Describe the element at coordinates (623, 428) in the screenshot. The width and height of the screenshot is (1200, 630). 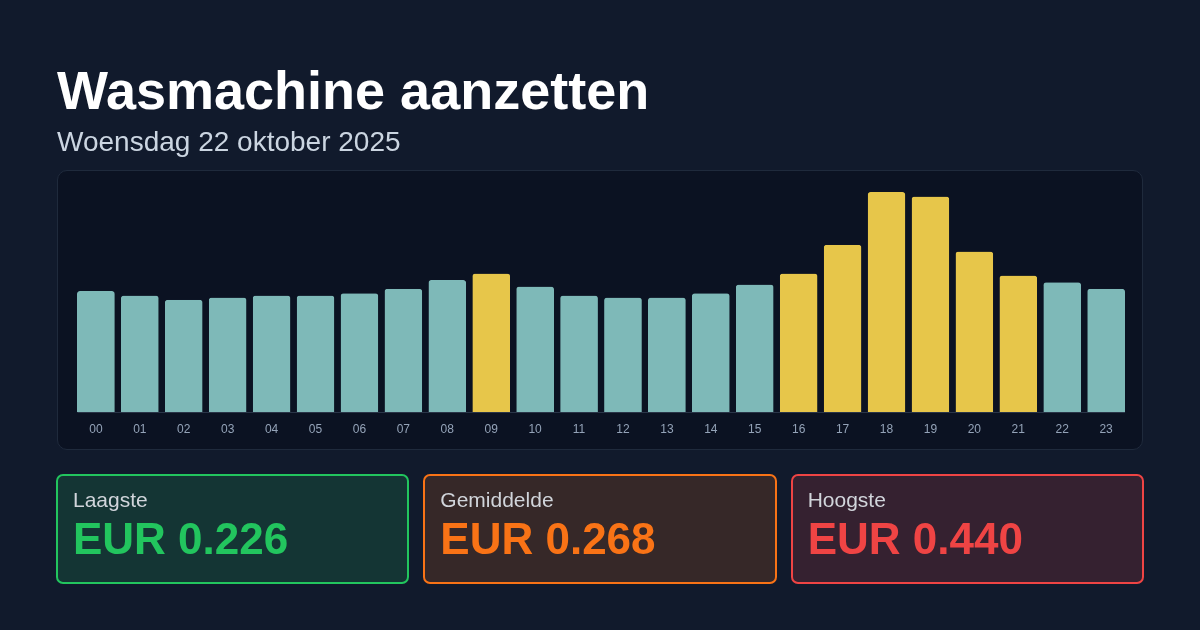
I see `x-tick-label: 12` at that location.